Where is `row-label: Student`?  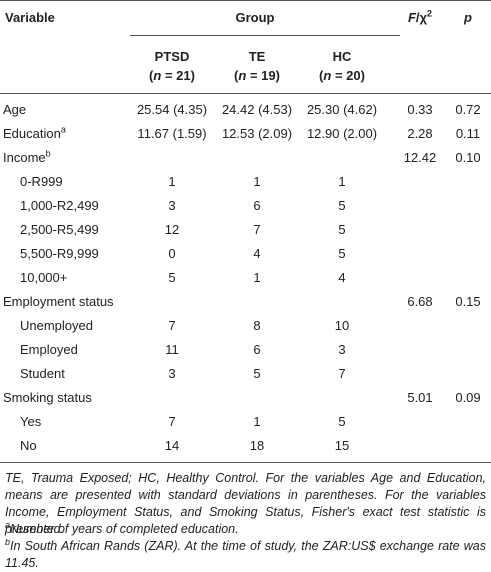 row-label: Student is located at coordinates (42, 374).